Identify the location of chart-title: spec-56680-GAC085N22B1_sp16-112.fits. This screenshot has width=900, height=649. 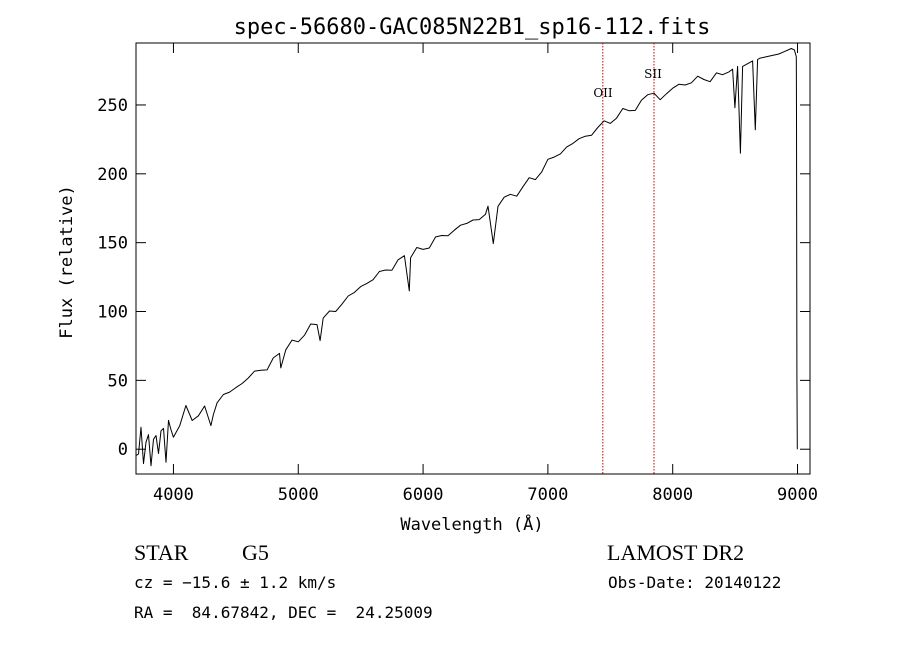
(472, 27).